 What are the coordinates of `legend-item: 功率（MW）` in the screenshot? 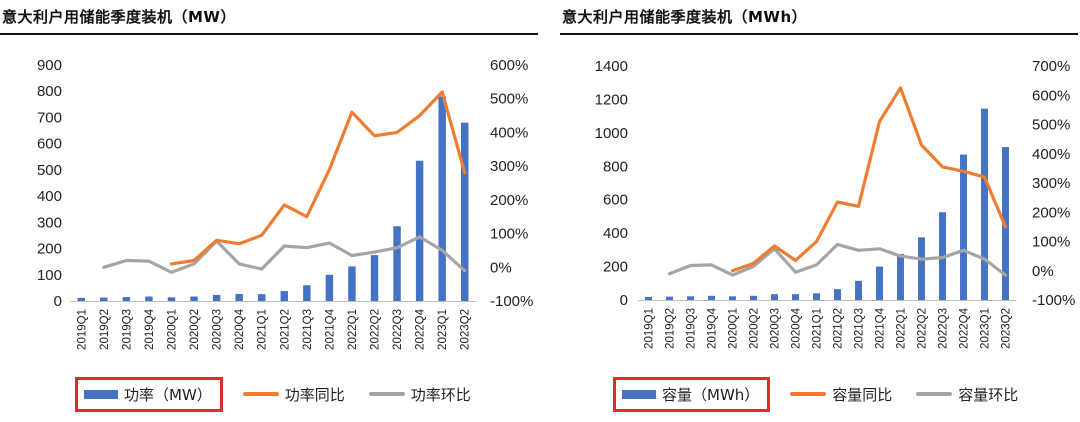 It's located at (149, 394).